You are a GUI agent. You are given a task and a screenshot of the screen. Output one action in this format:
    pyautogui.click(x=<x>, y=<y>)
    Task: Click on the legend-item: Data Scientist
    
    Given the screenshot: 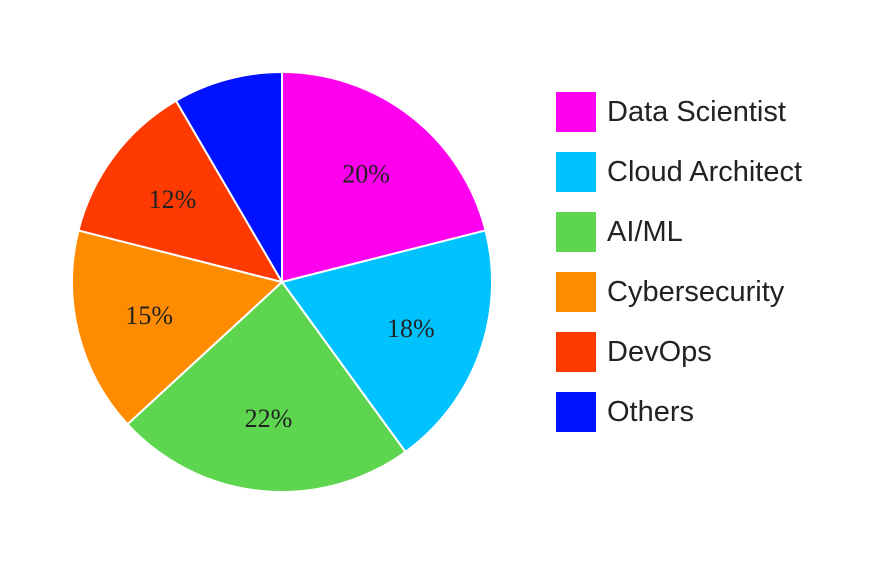 What is the action you would take?
    pyautogui.click(x=679, y=112)
    